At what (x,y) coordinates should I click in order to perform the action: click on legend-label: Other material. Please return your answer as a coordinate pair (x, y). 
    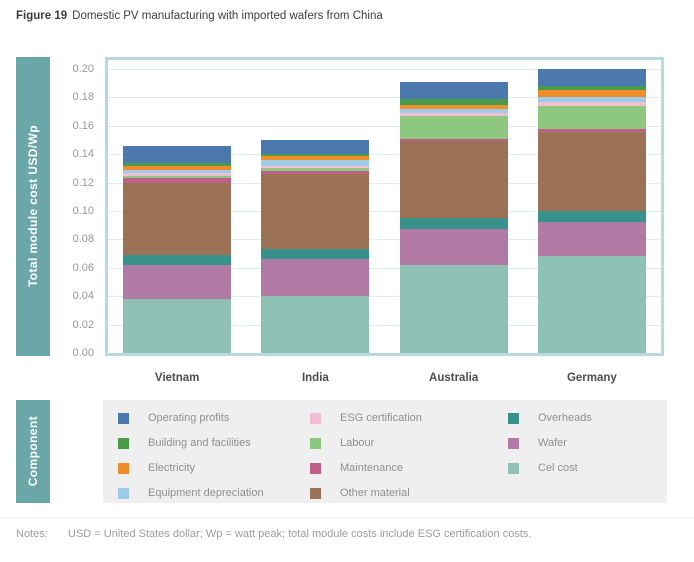
    Looking at the image, I should click on (375, 493).